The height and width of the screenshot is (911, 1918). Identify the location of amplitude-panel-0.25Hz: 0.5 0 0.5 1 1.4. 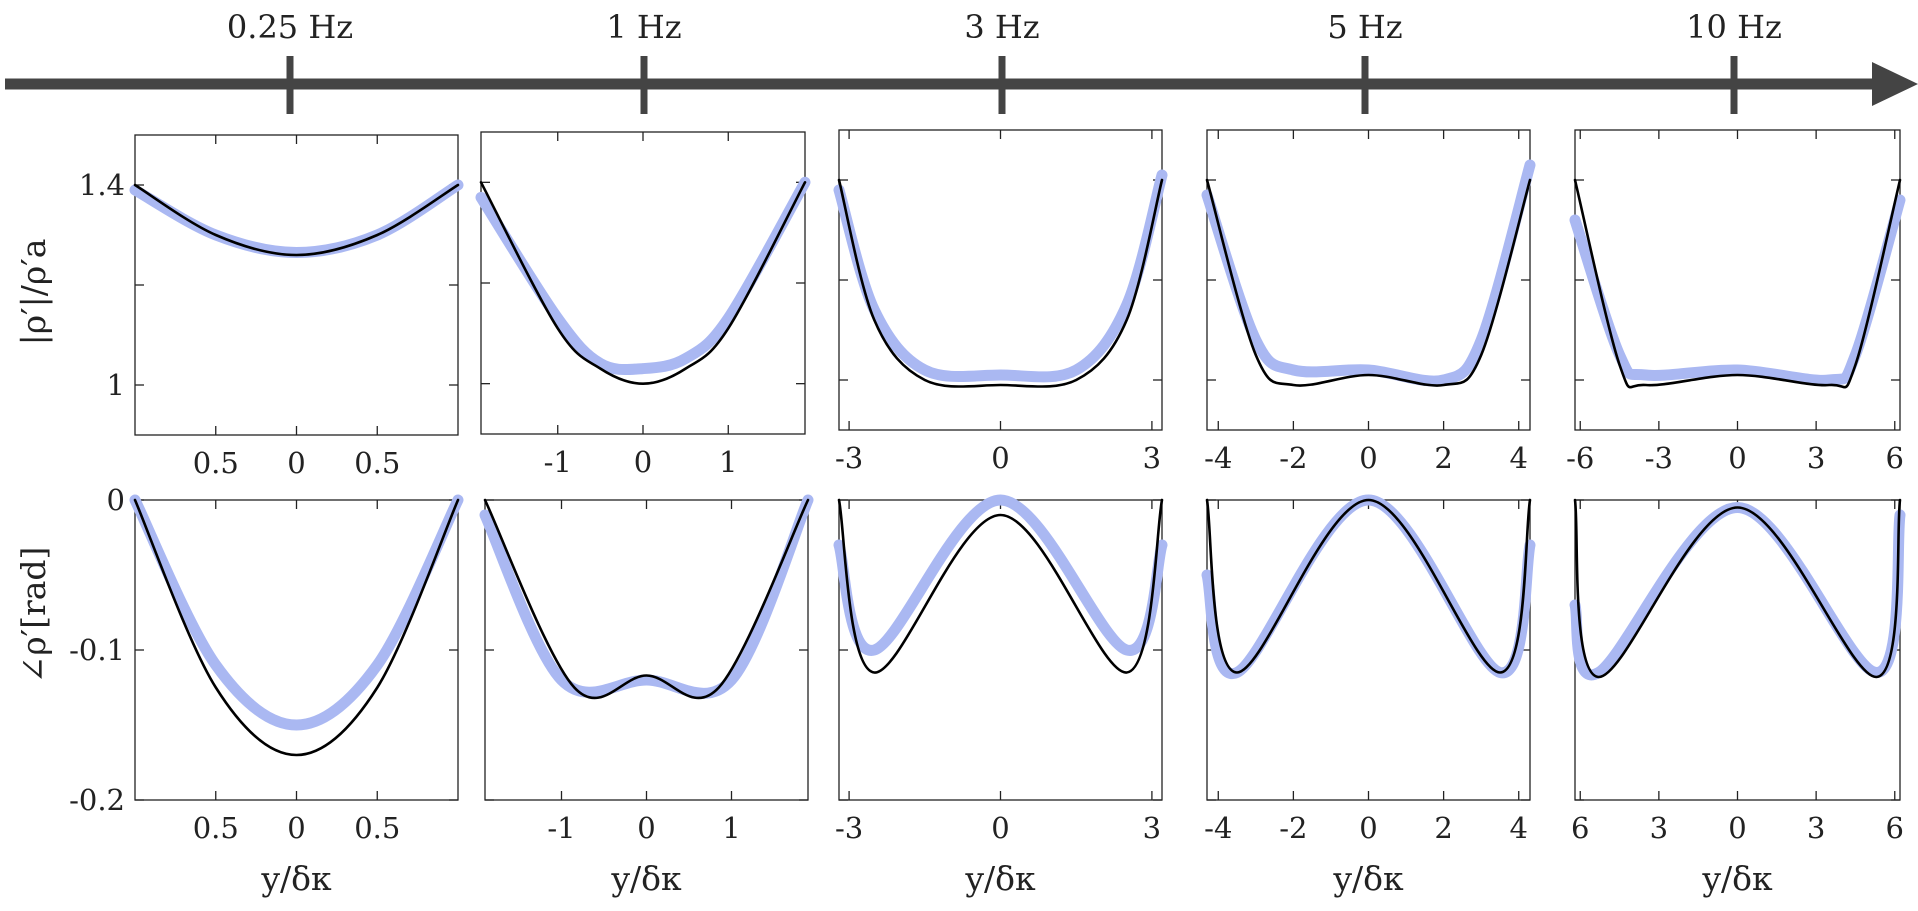
(271, 307).